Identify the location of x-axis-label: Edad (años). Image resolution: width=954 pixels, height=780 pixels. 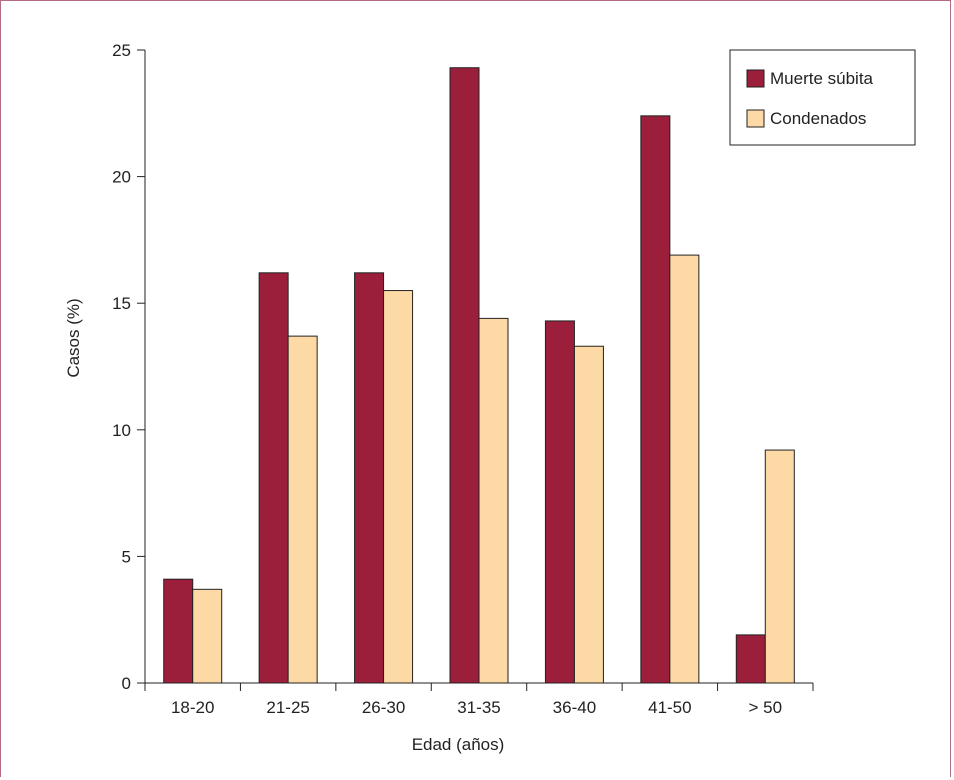
(458, 744).